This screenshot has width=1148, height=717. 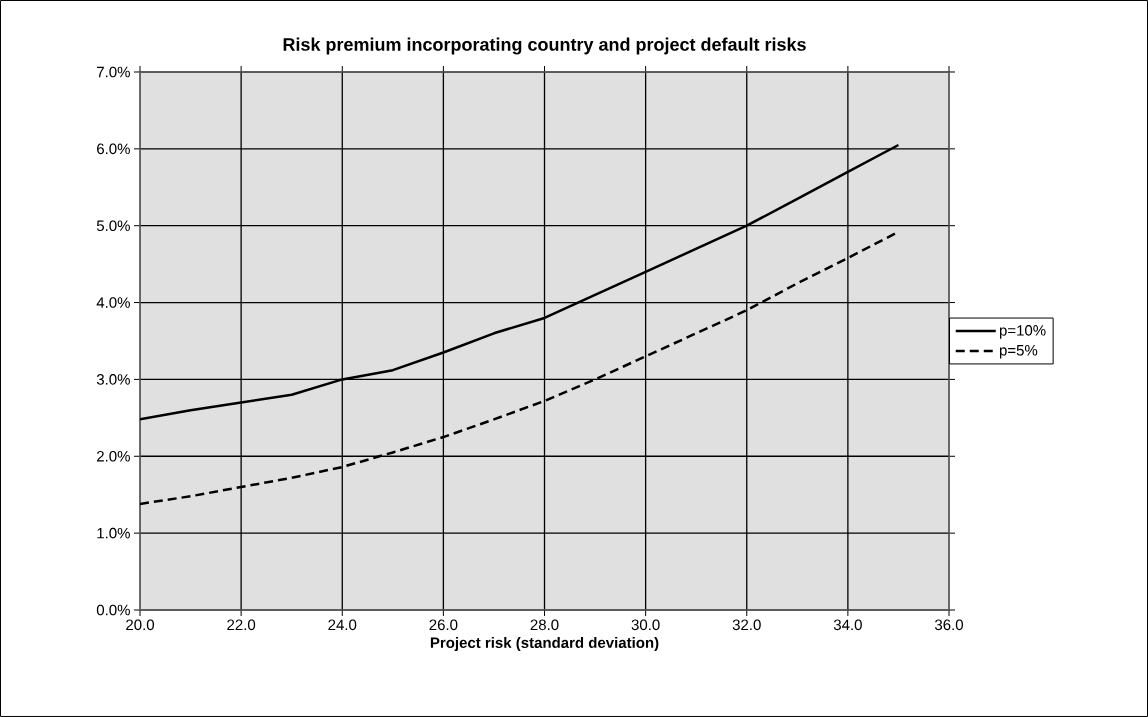 What do you see at coordinates (443, 625) in the screenshot?
I see `x-tick-label: 26.0` at bounding box center [443, 625].